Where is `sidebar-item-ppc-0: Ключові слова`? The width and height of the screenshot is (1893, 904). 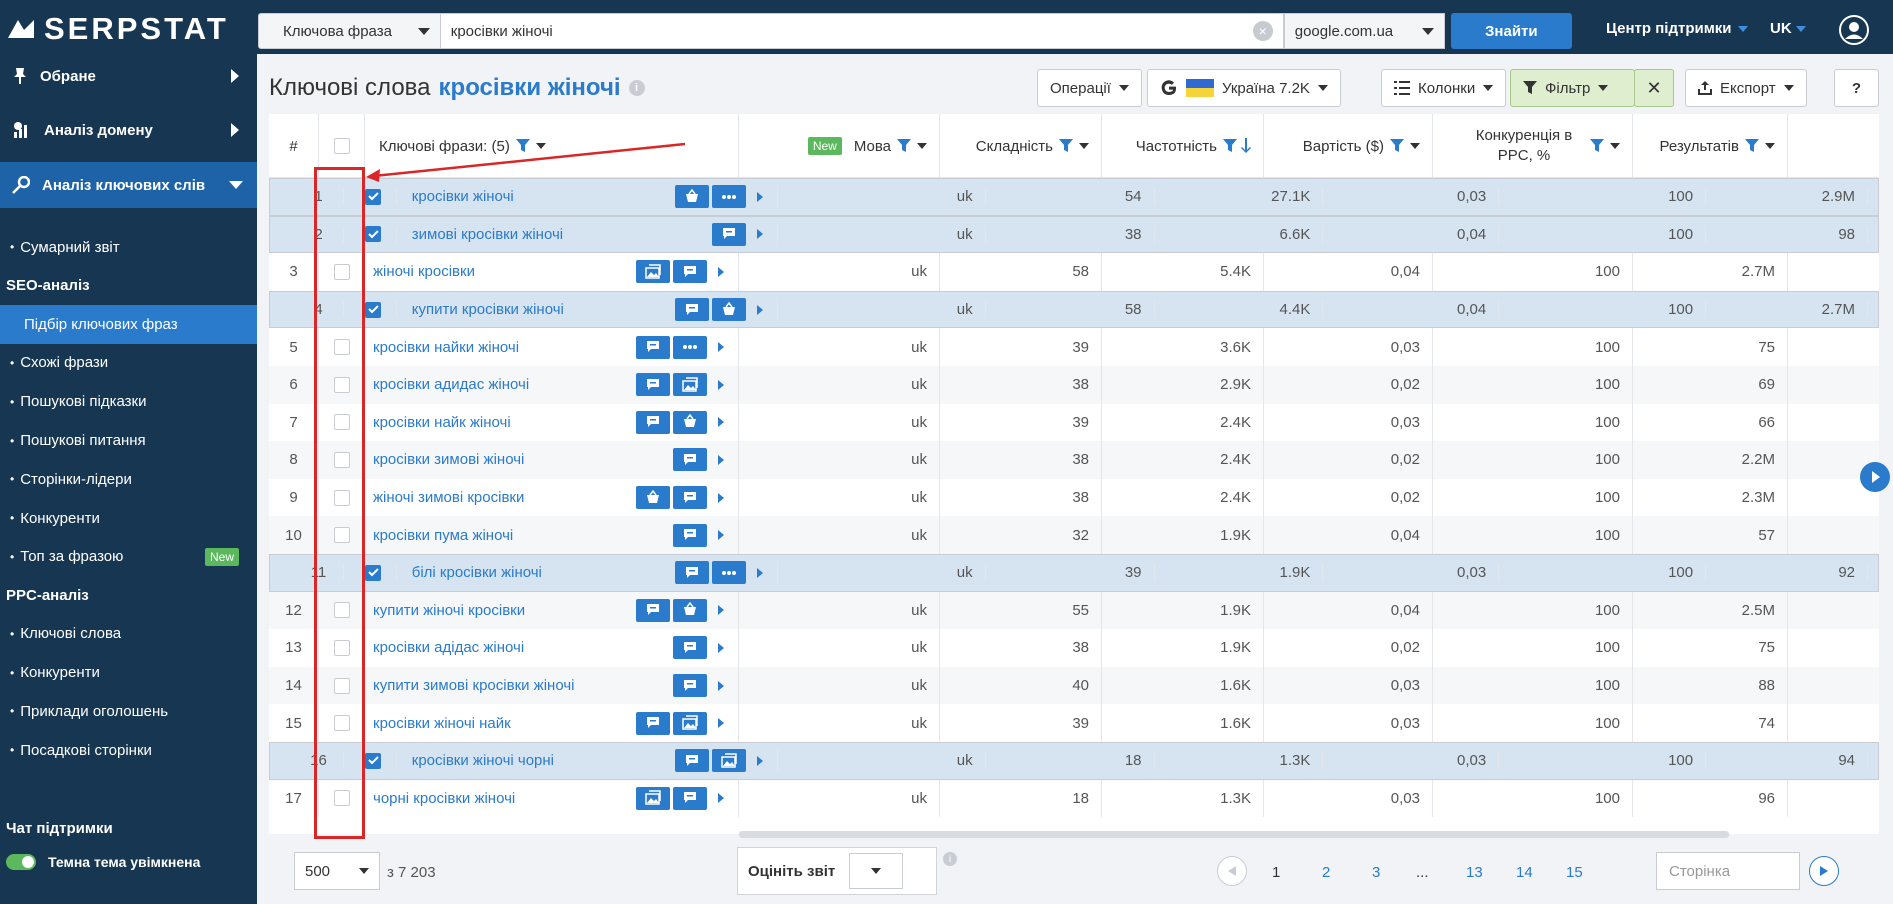 sidebar-item-ppc-0: Ключові слова is located at coordinates (128, 633).